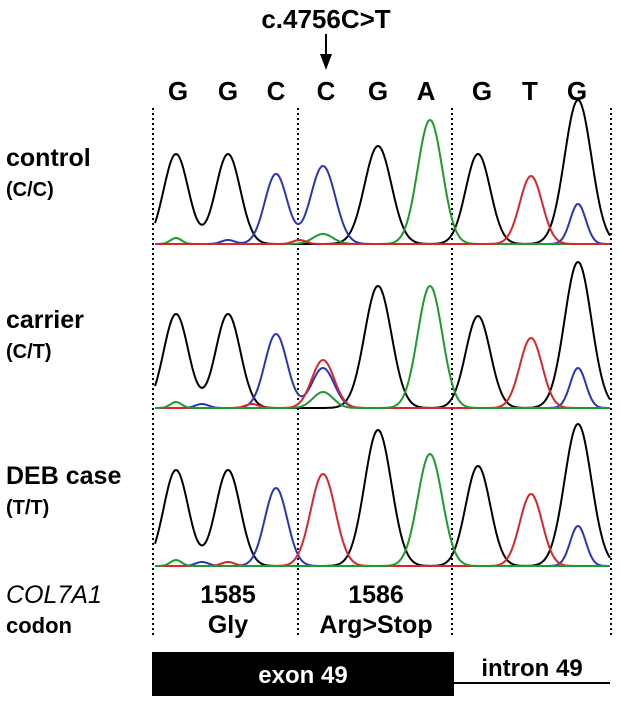 The width and height of the screenshot is (620, 705). I want to click on sample-genotype-control: (C/C), so click(30, 190).